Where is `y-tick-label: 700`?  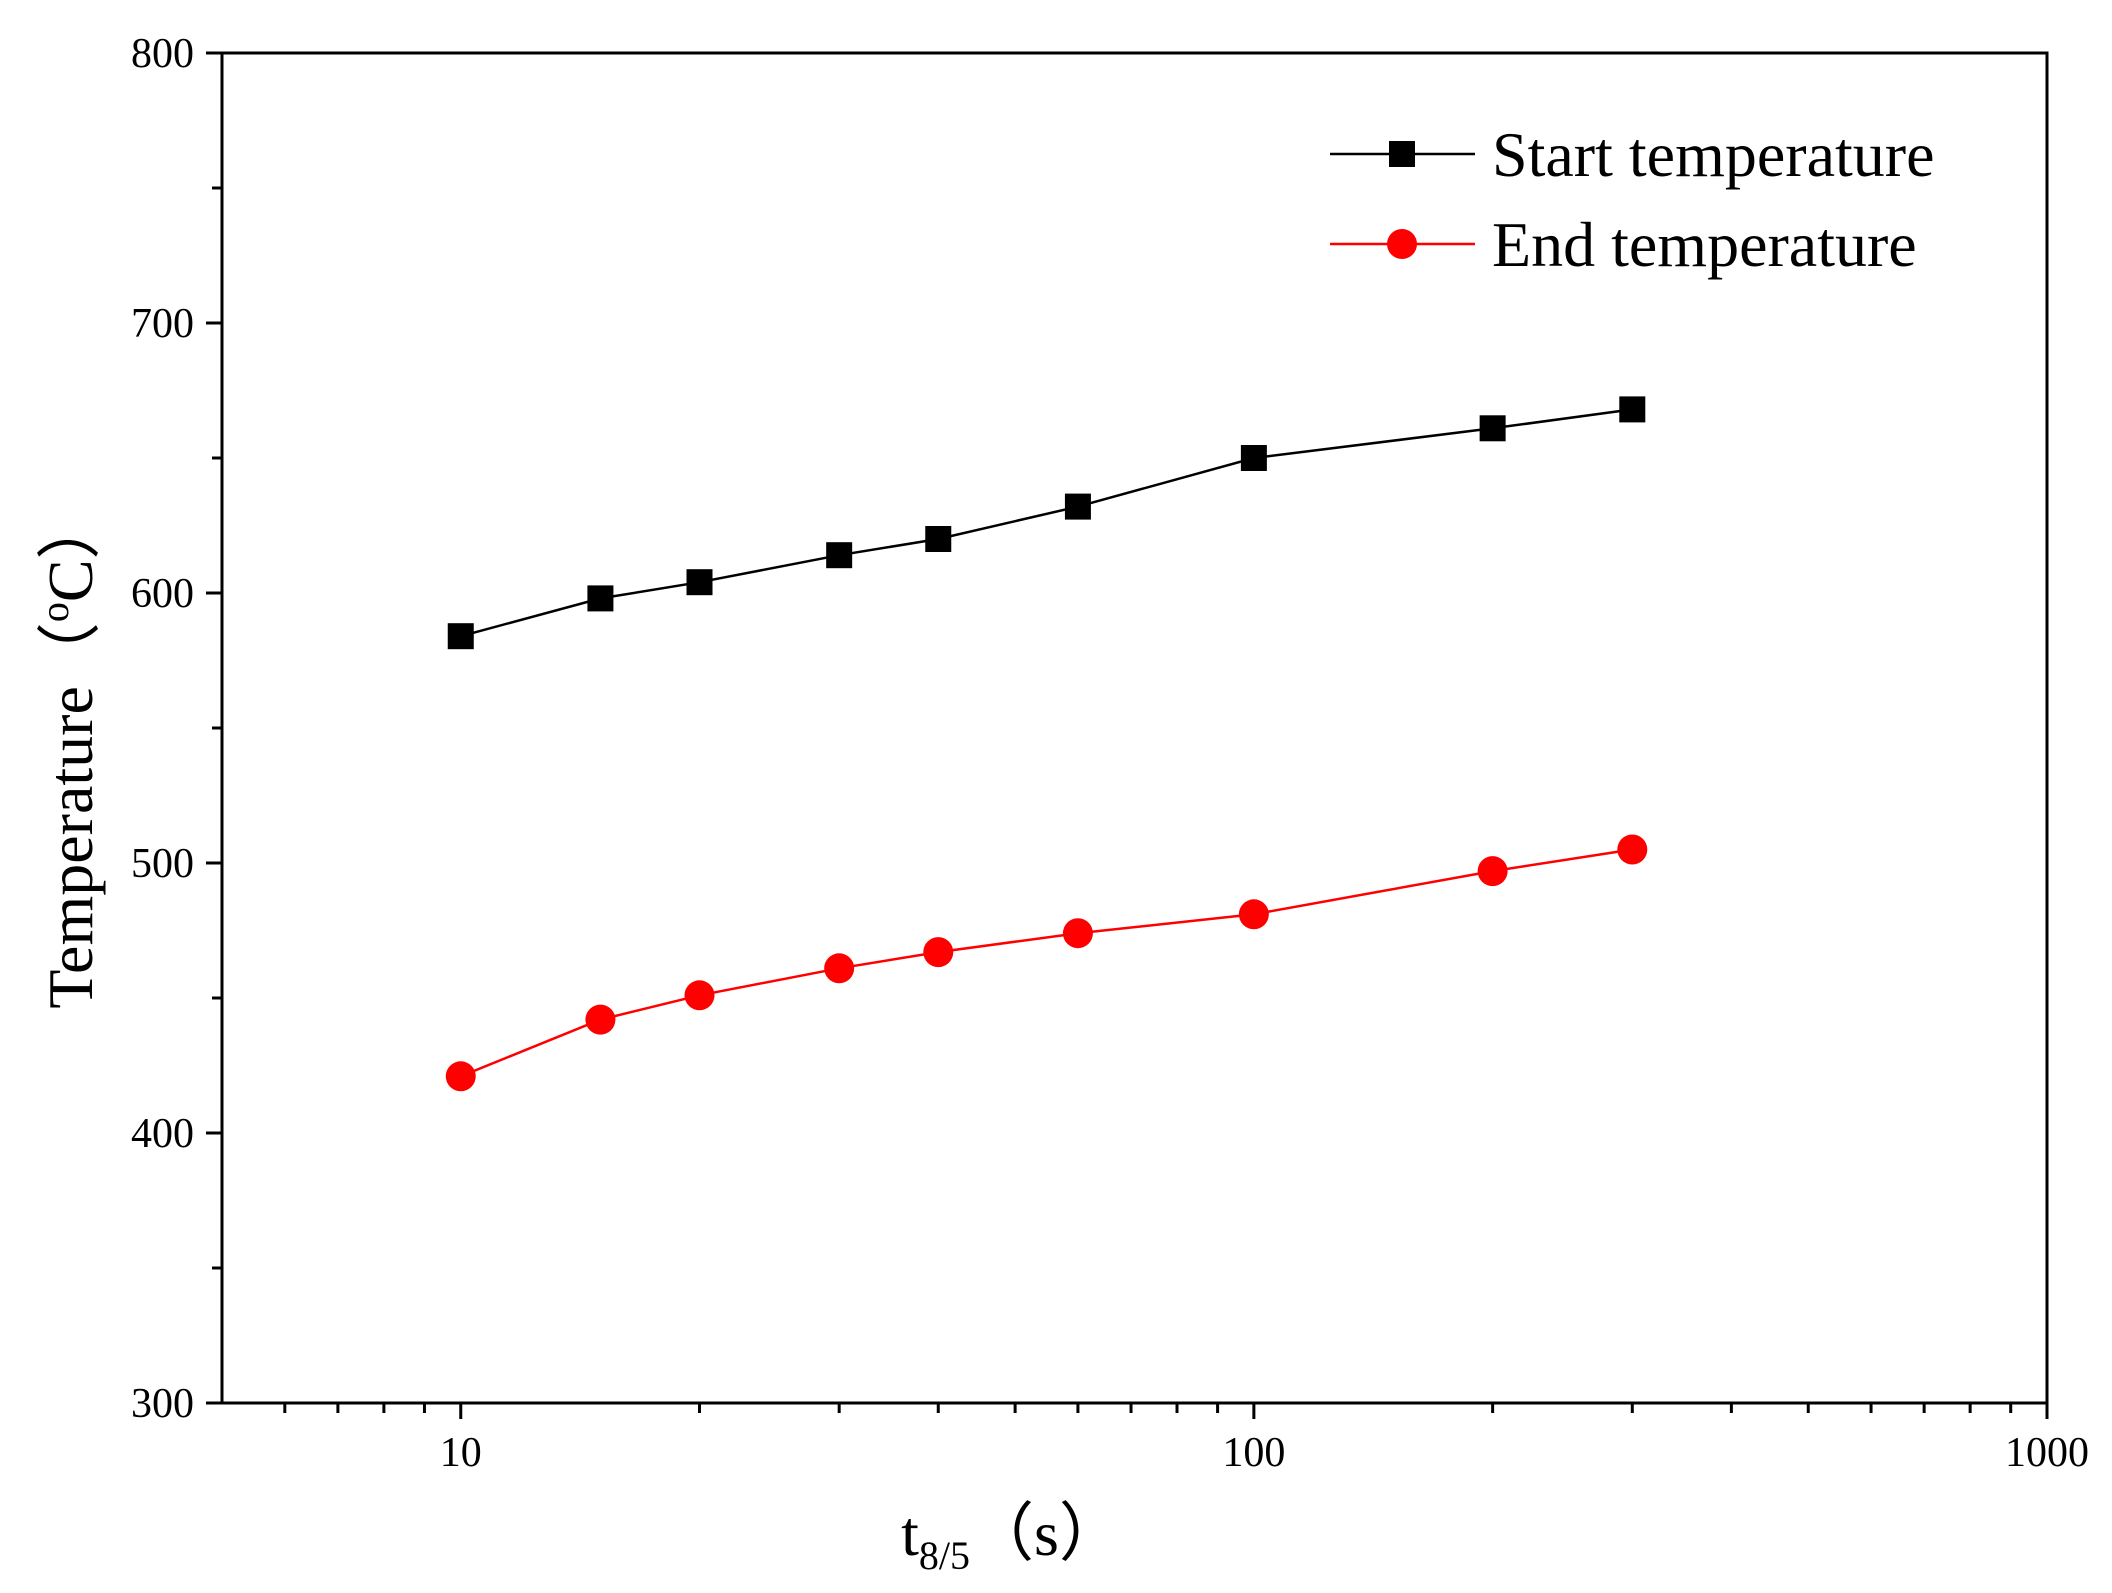
y-tick-label: 700 is located at coordinates (162, 324).